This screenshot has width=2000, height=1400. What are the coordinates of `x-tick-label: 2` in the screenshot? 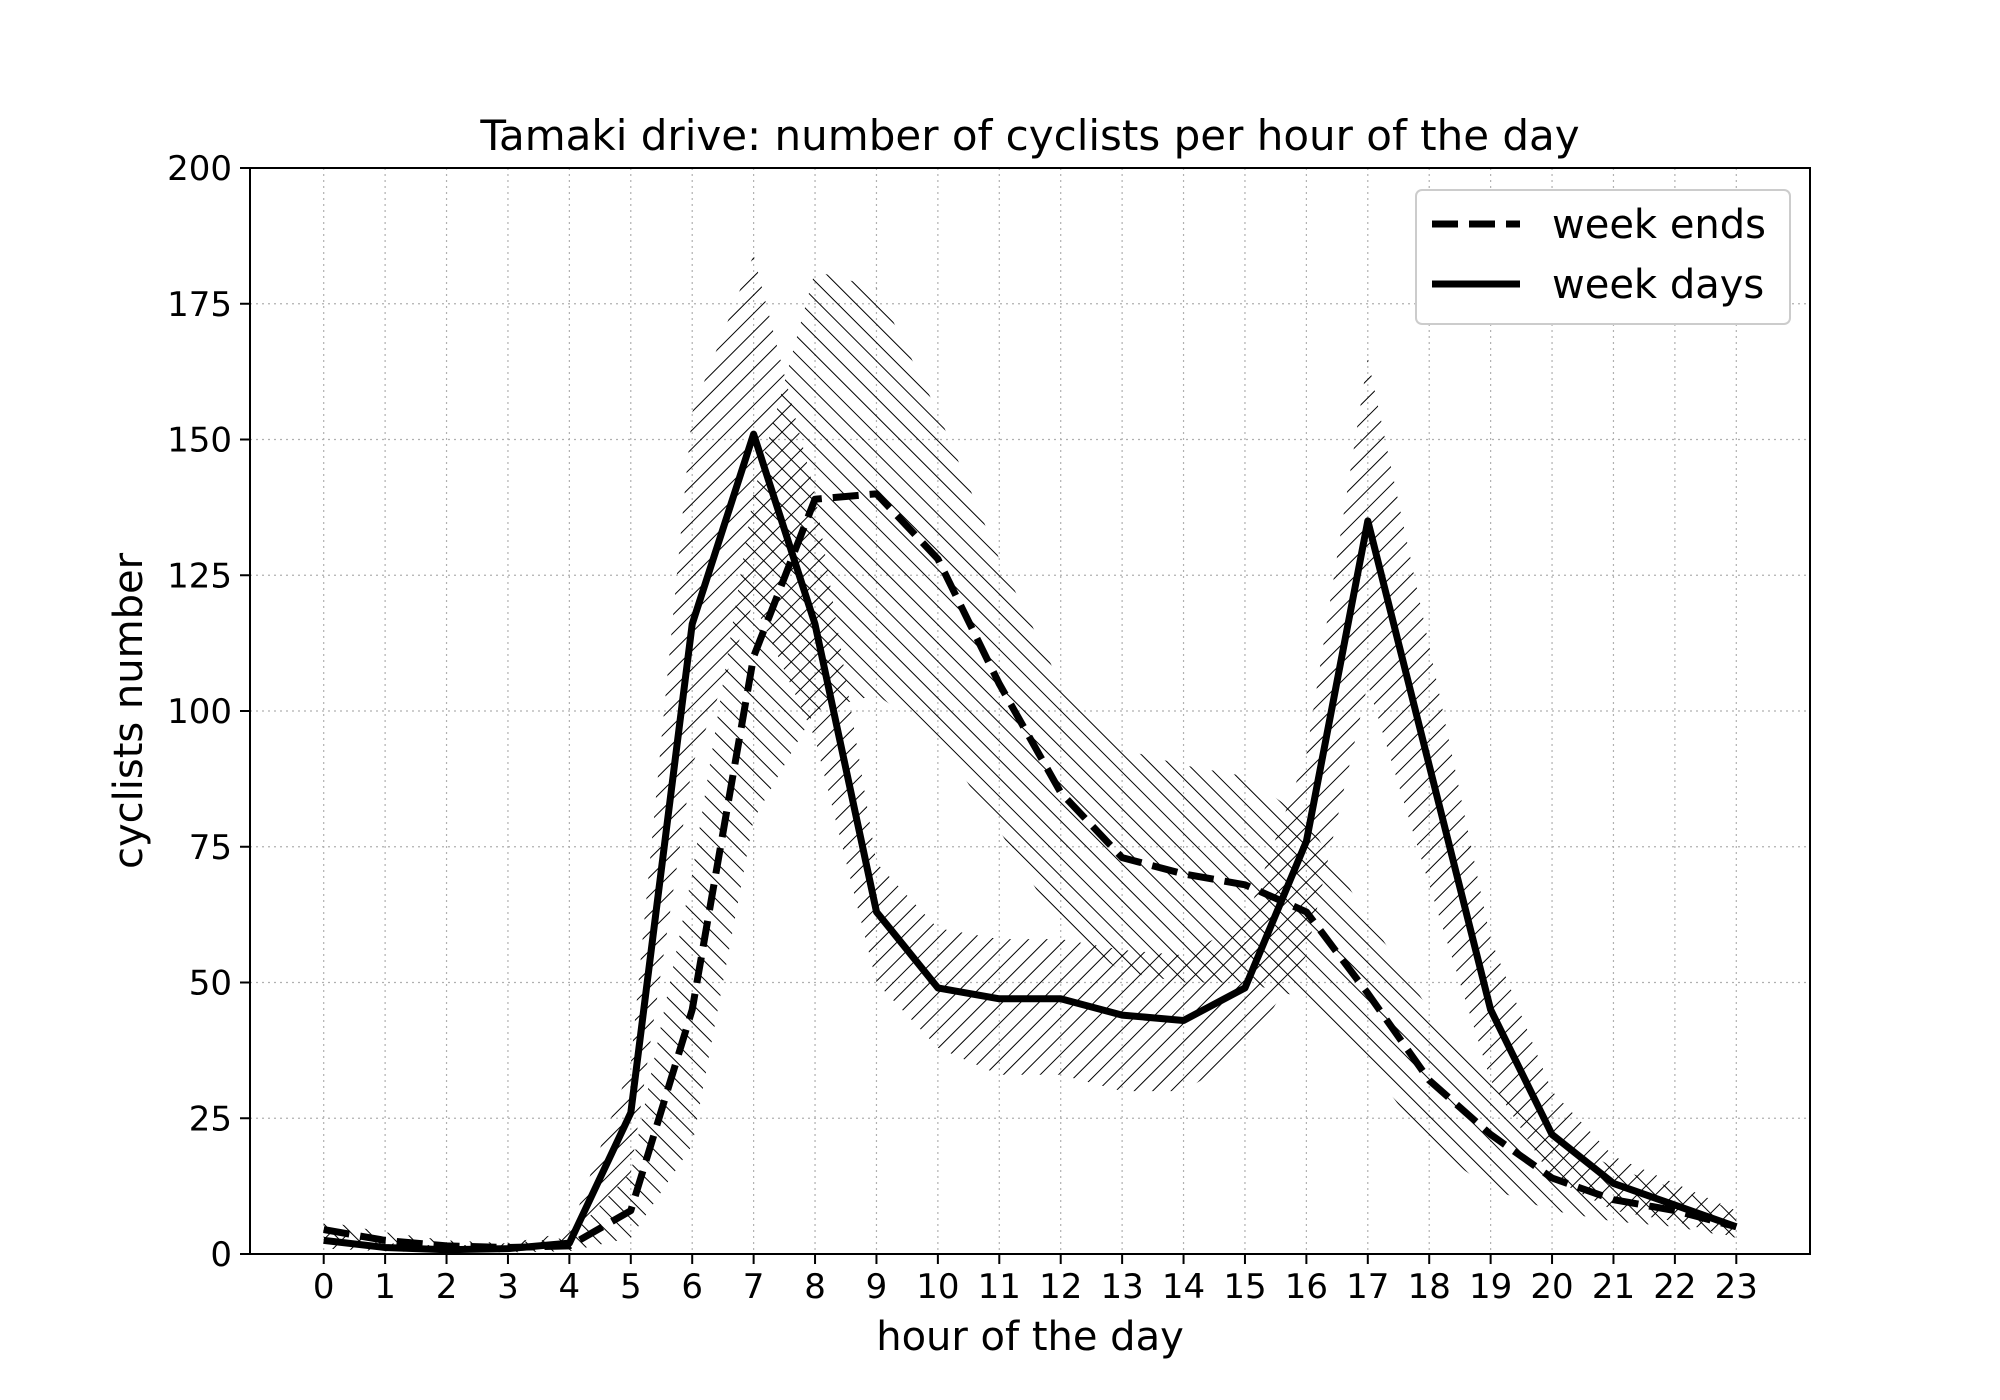 It's located at (447, 1287).